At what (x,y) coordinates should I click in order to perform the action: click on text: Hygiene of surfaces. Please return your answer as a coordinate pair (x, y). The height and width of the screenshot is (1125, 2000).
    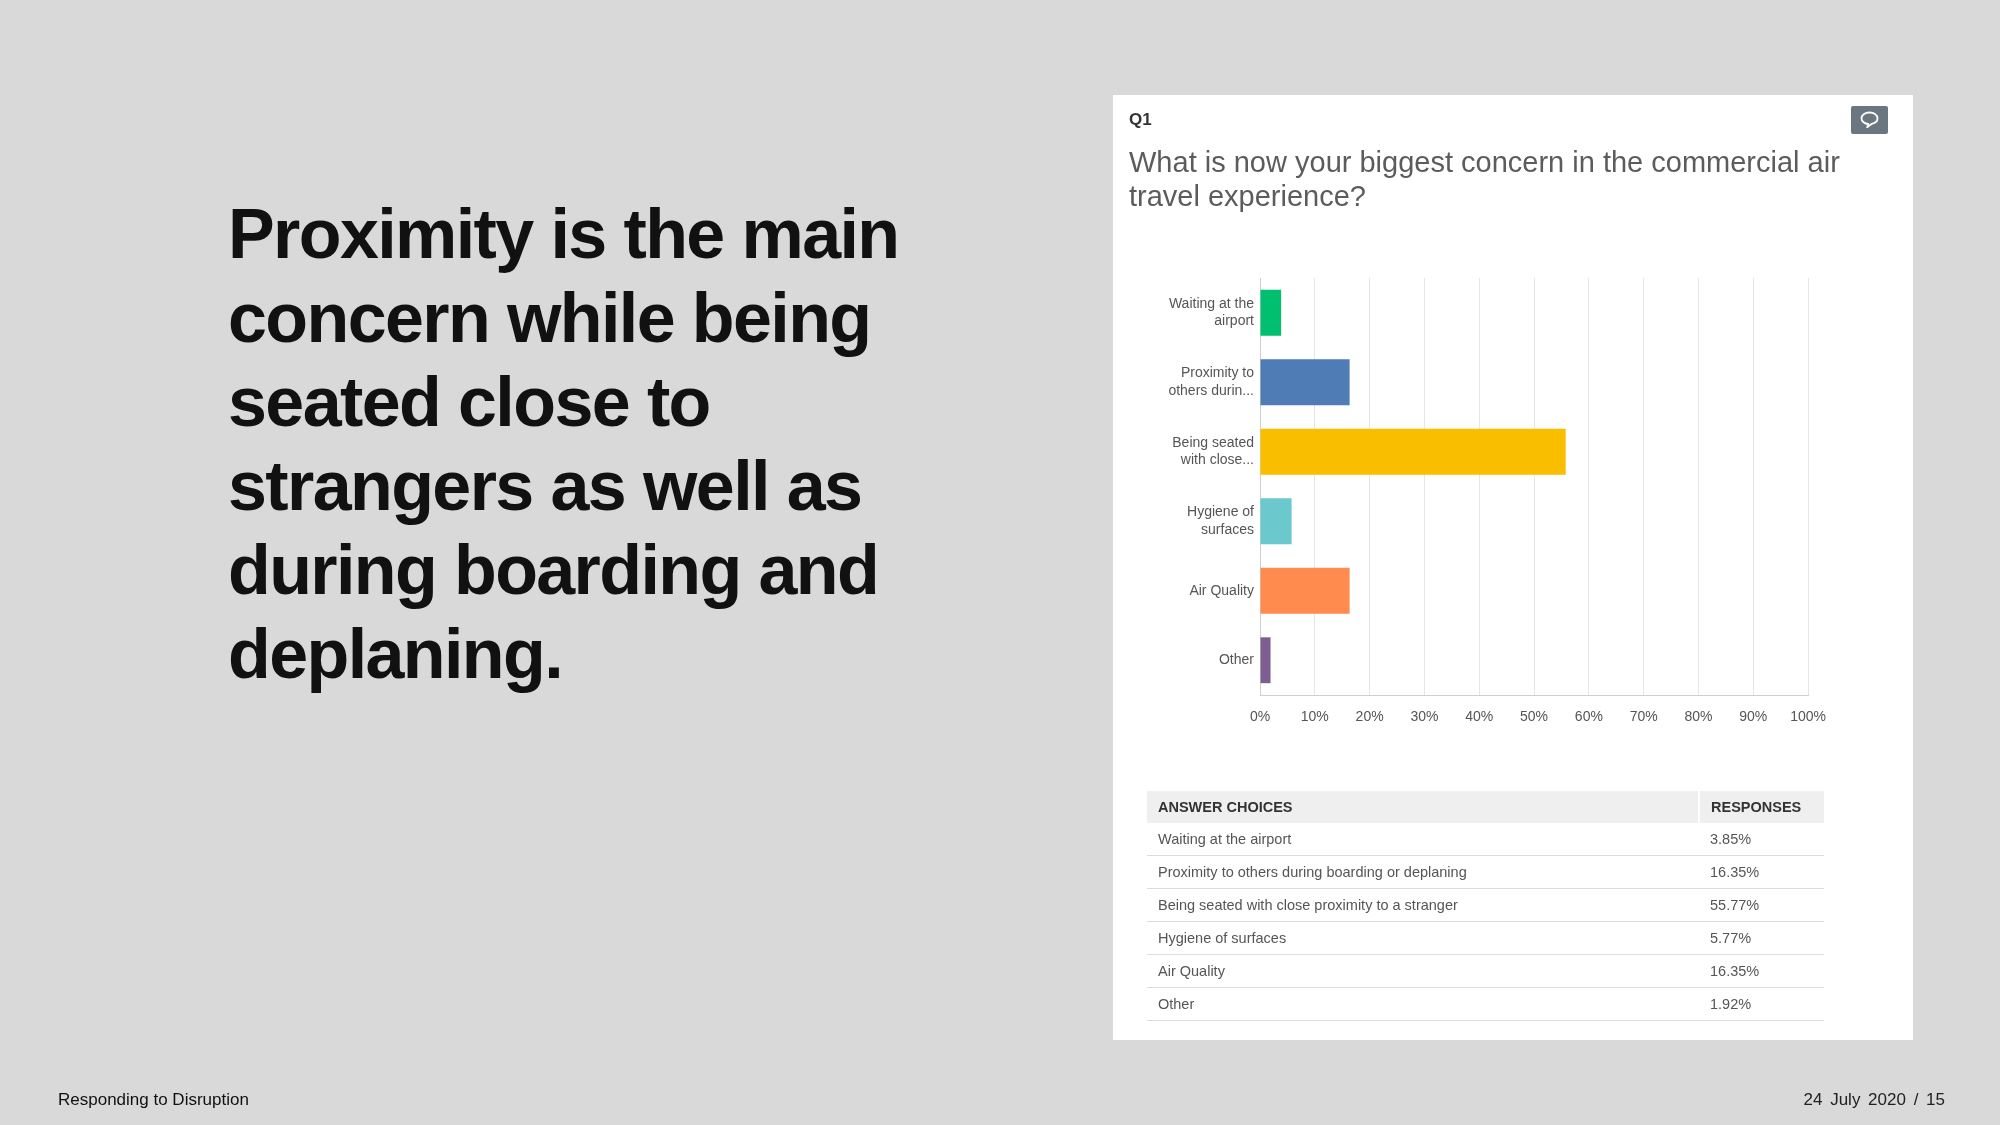
    Looking at the image, I should click on (1423, 938).